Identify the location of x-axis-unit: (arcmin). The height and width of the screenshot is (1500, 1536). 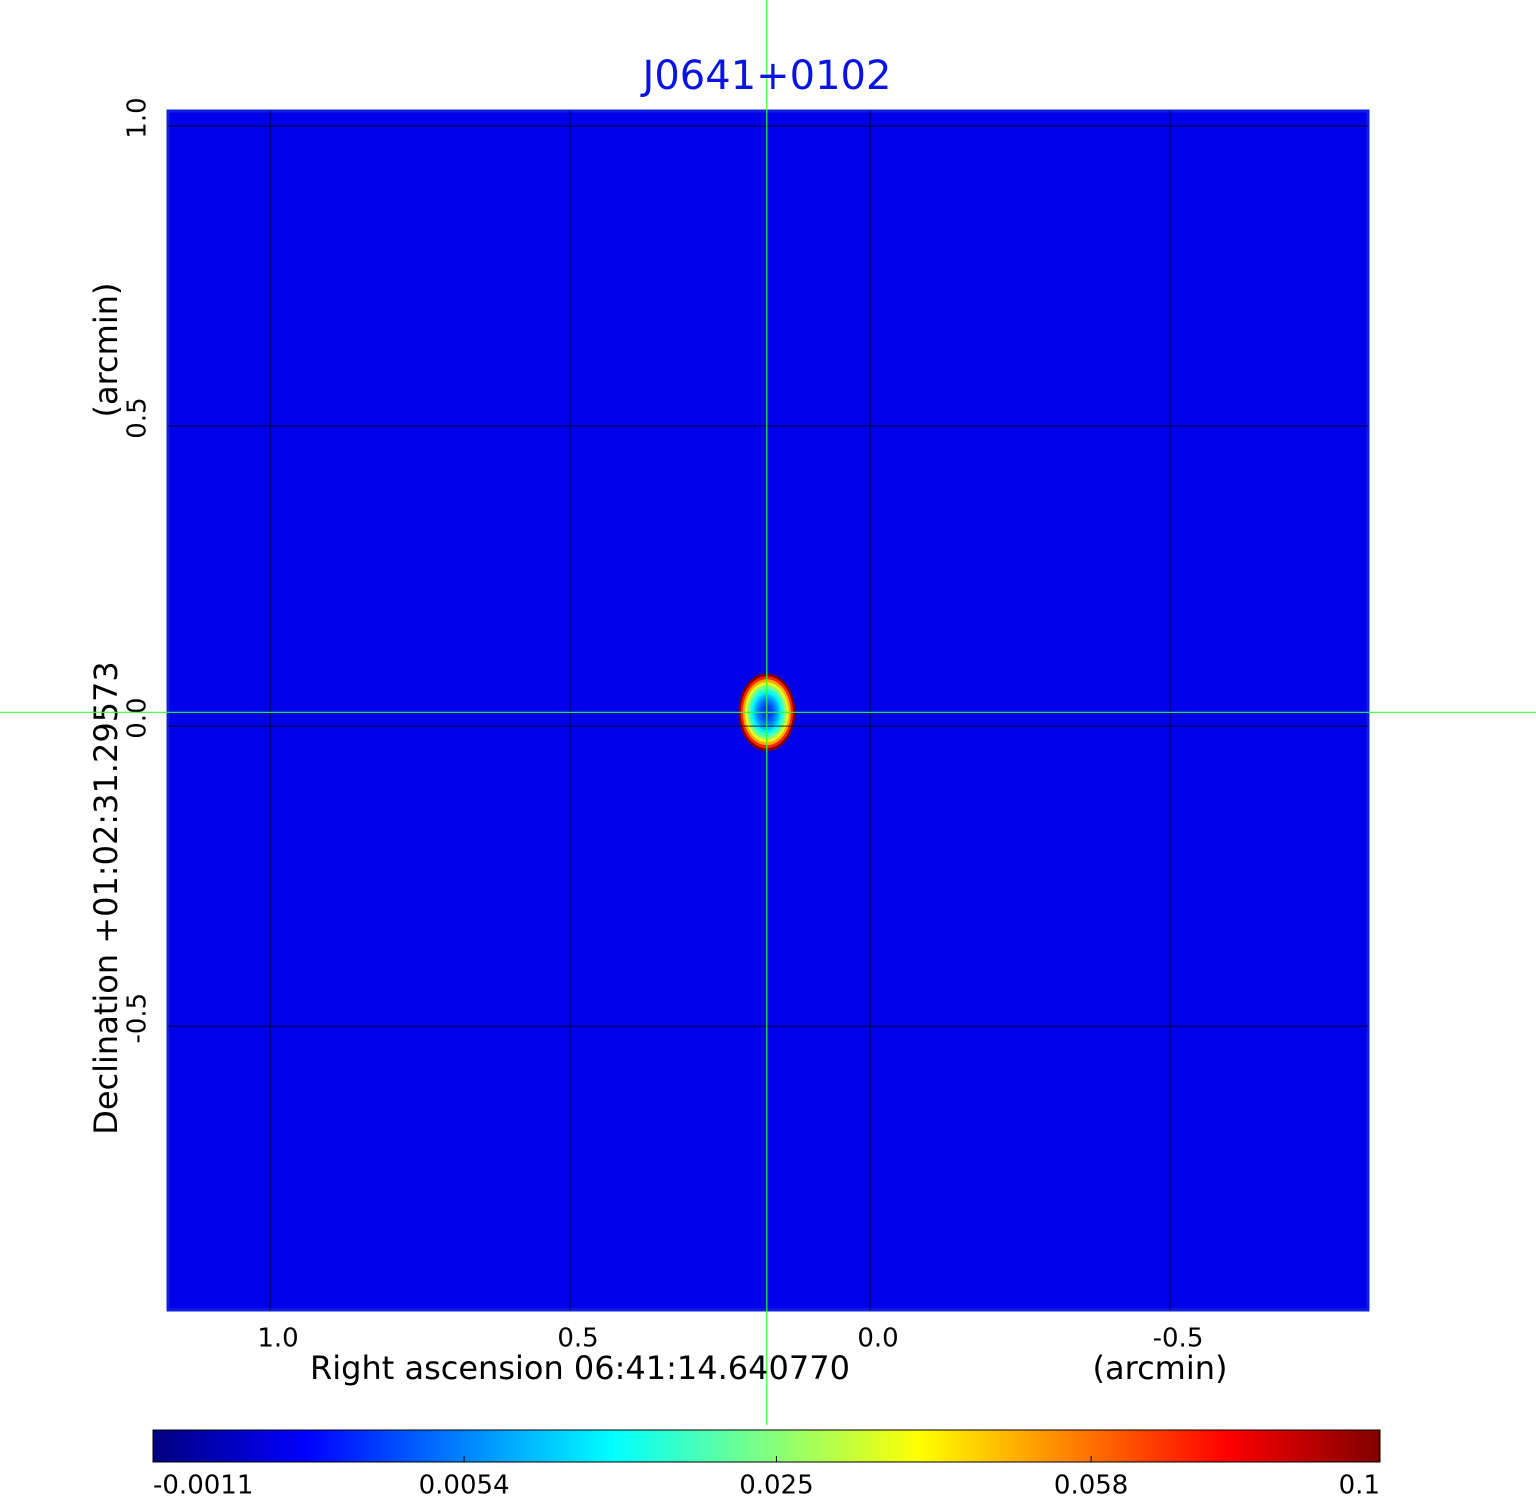
(1160, 1368).